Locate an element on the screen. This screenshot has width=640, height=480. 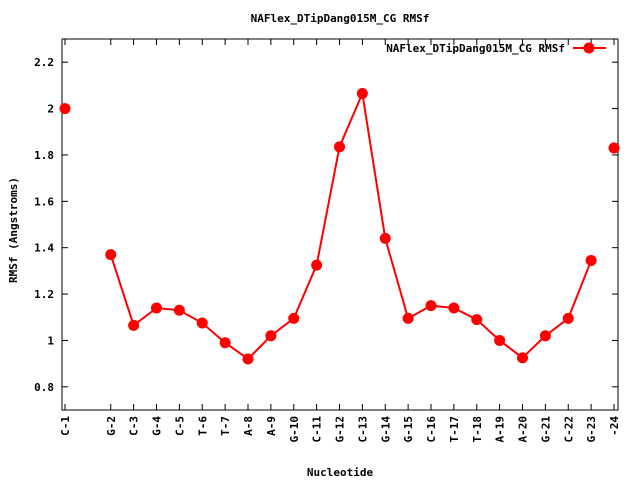
x-tick-label: C-5 is located at coordinates (179, 426).